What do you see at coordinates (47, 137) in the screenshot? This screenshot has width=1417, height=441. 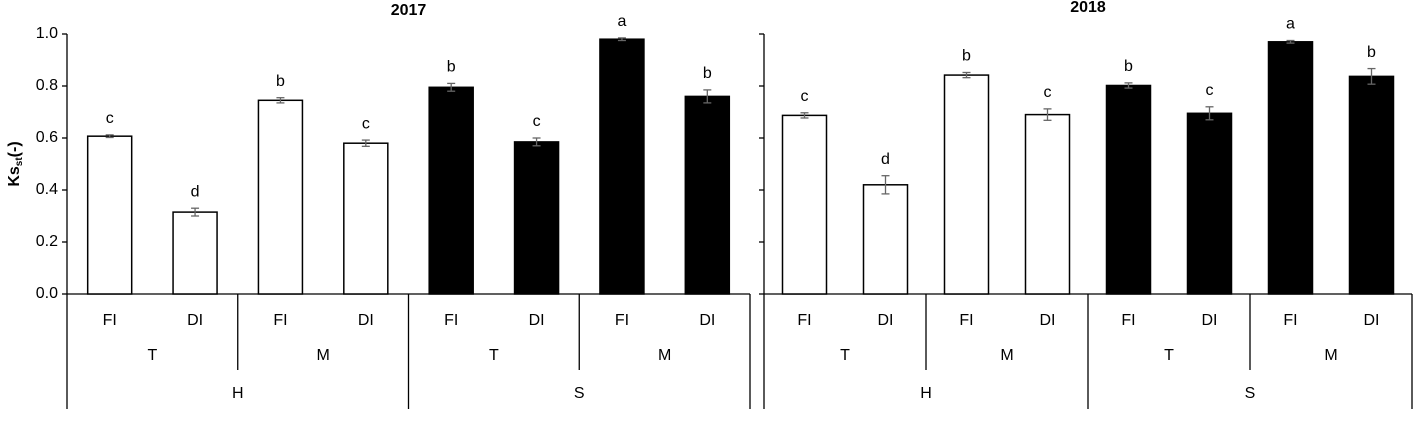 I see `y-tick-label: 0.6` at bounding box center [47, 137].